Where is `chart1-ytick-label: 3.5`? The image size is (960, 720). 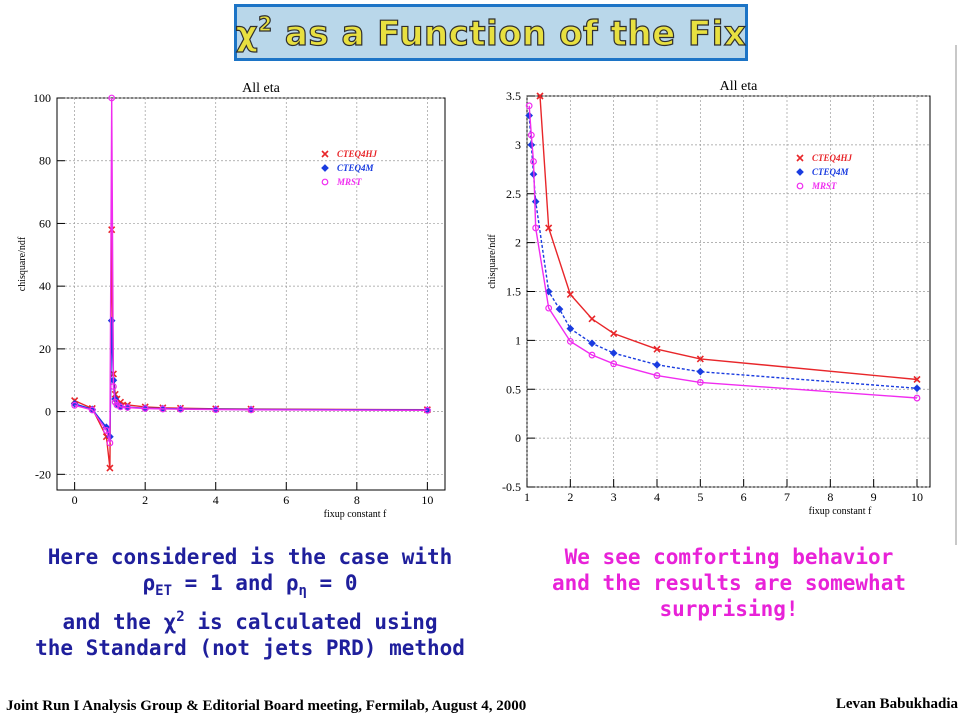
chart1-ytick-label: 3.5 is located at coordinates (513, 96).